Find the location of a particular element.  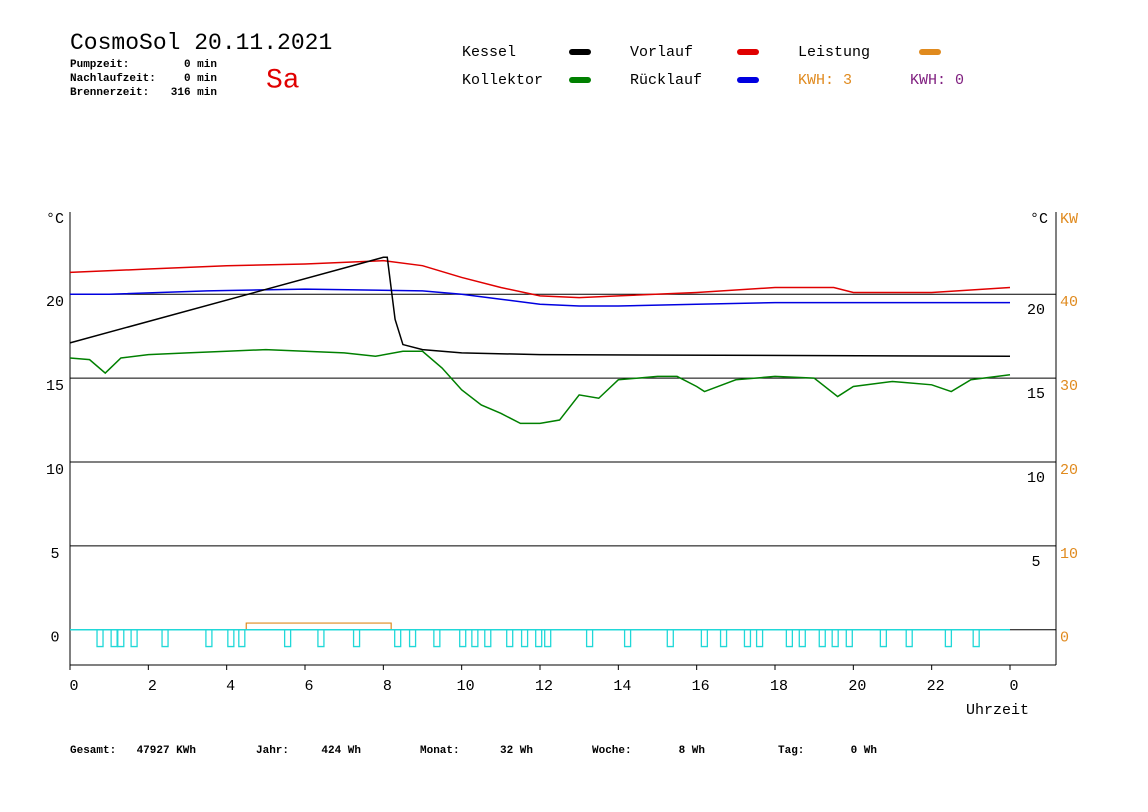

y-tick-label-right: 10 is located at coordinates (1036, 478).